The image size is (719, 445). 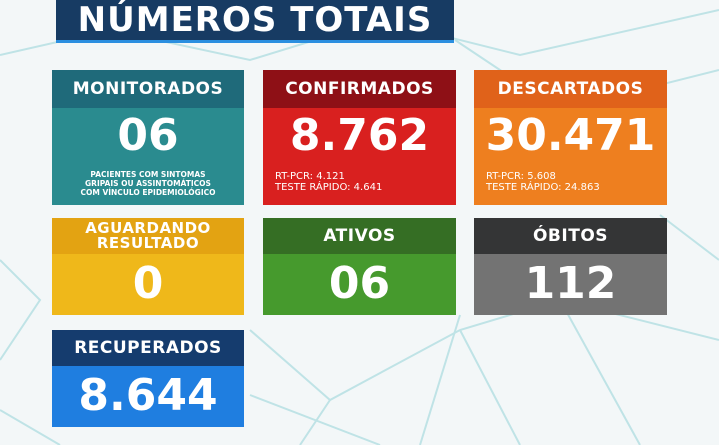 I want to click on card-recuperados-body: 8.644, so click(x=148, y=396).